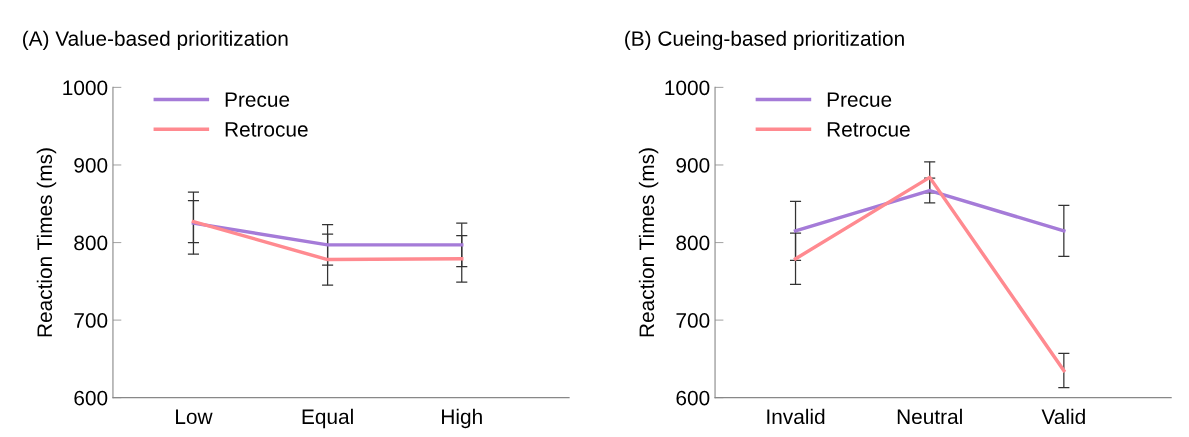 This screenshot has width=1189, height=437. I want to click on x-tick-label: High, so click(462, 418).